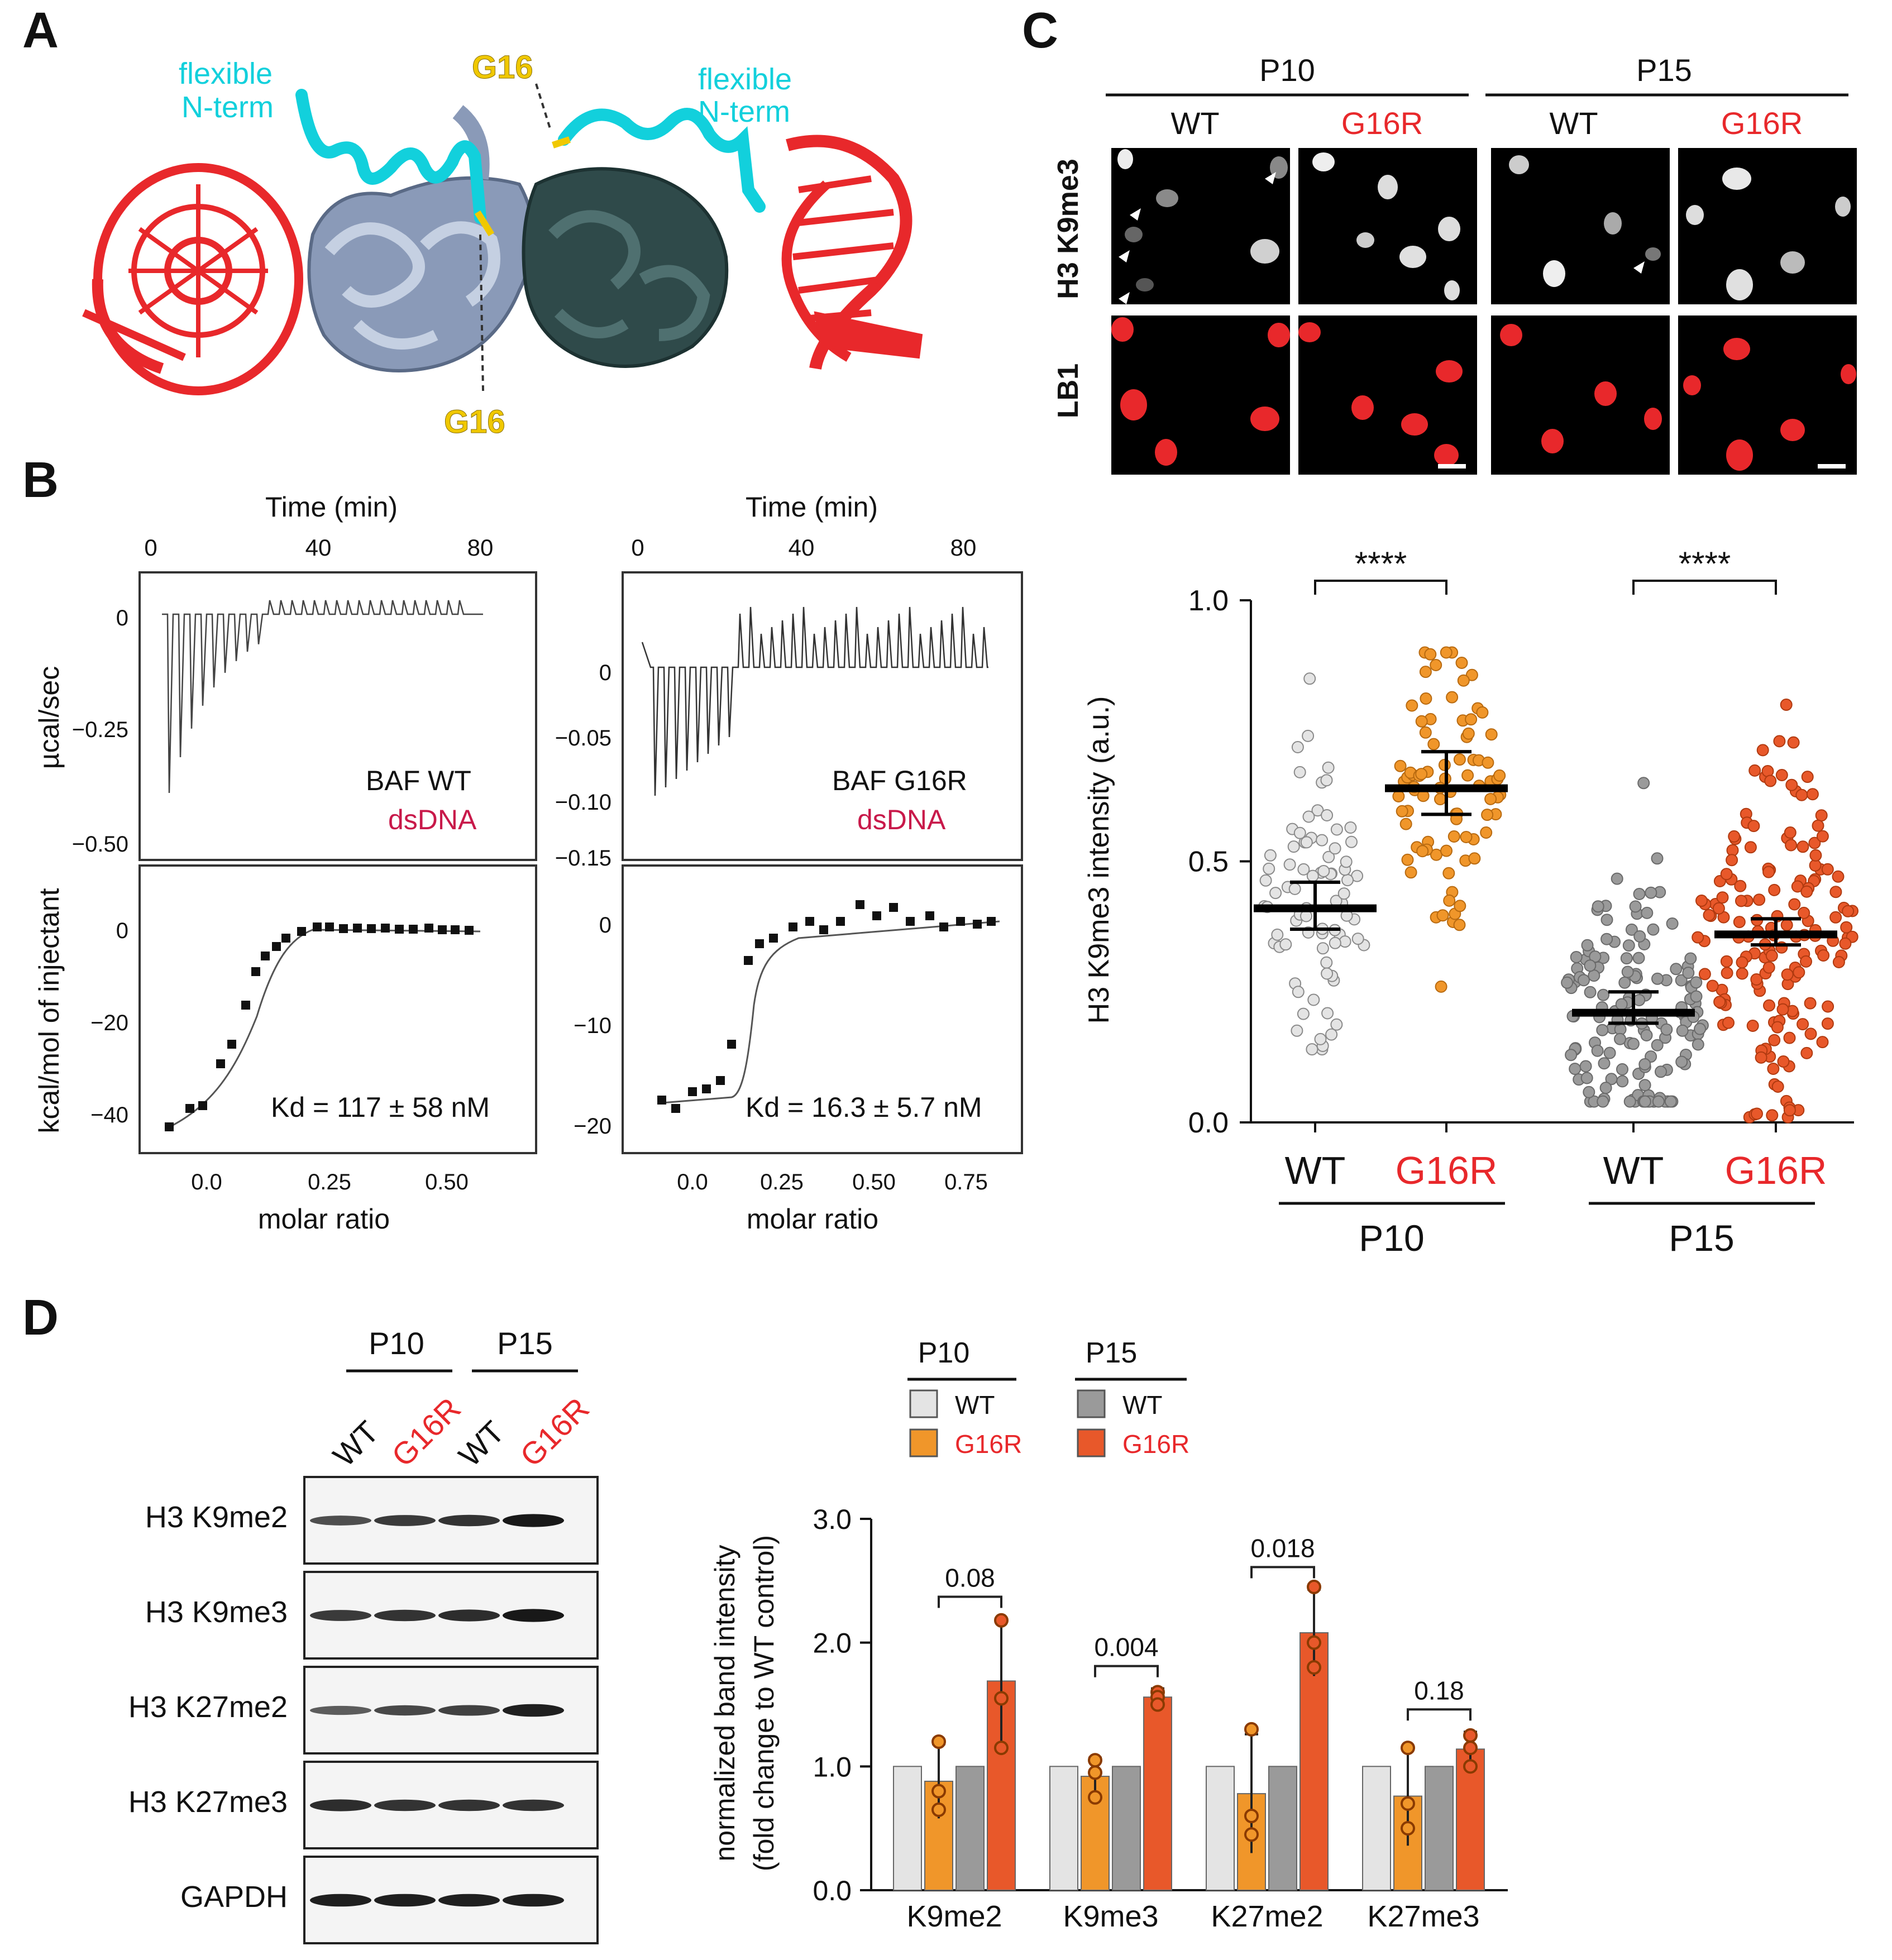  I want to click on bar-y-tick-label: 3.0, so click(832, 1519).